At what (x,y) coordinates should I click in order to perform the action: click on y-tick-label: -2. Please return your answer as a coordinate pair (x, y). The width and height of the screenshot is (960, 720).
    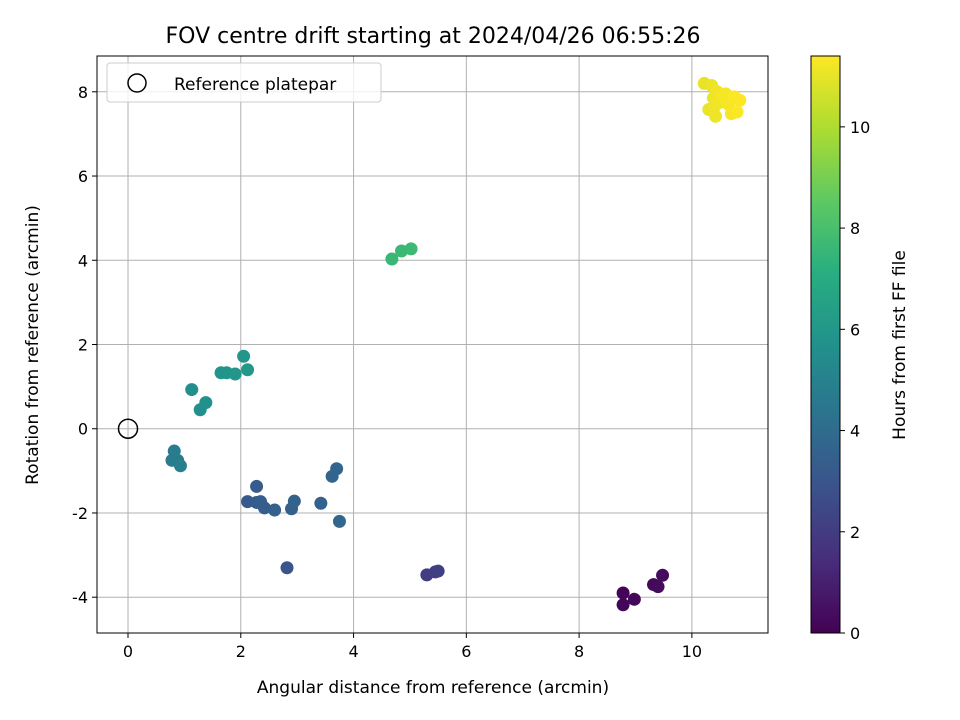
    Looking at the image, I should click on (80, 513).